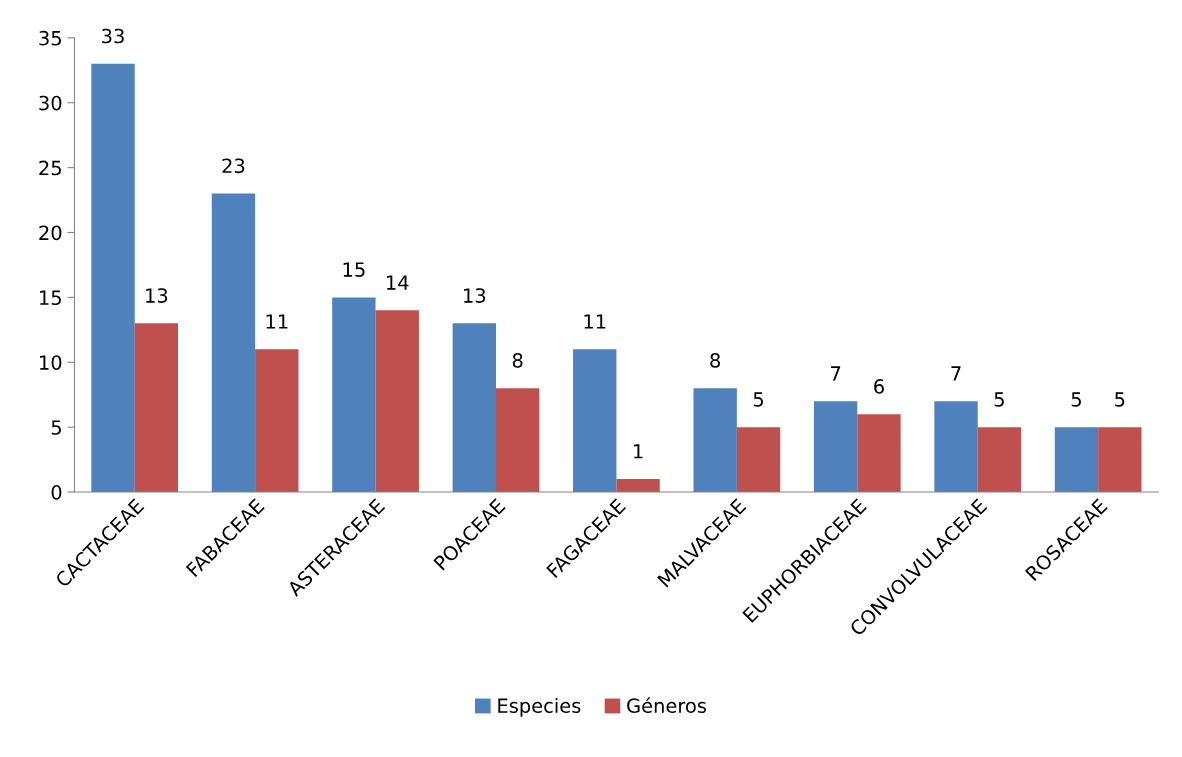 The width and height of the screenshot is (1182, 757). What do you see at coordinates (397, 282) in the screenshot?
I see `data-label: 14` at bounding box center [397, 282].